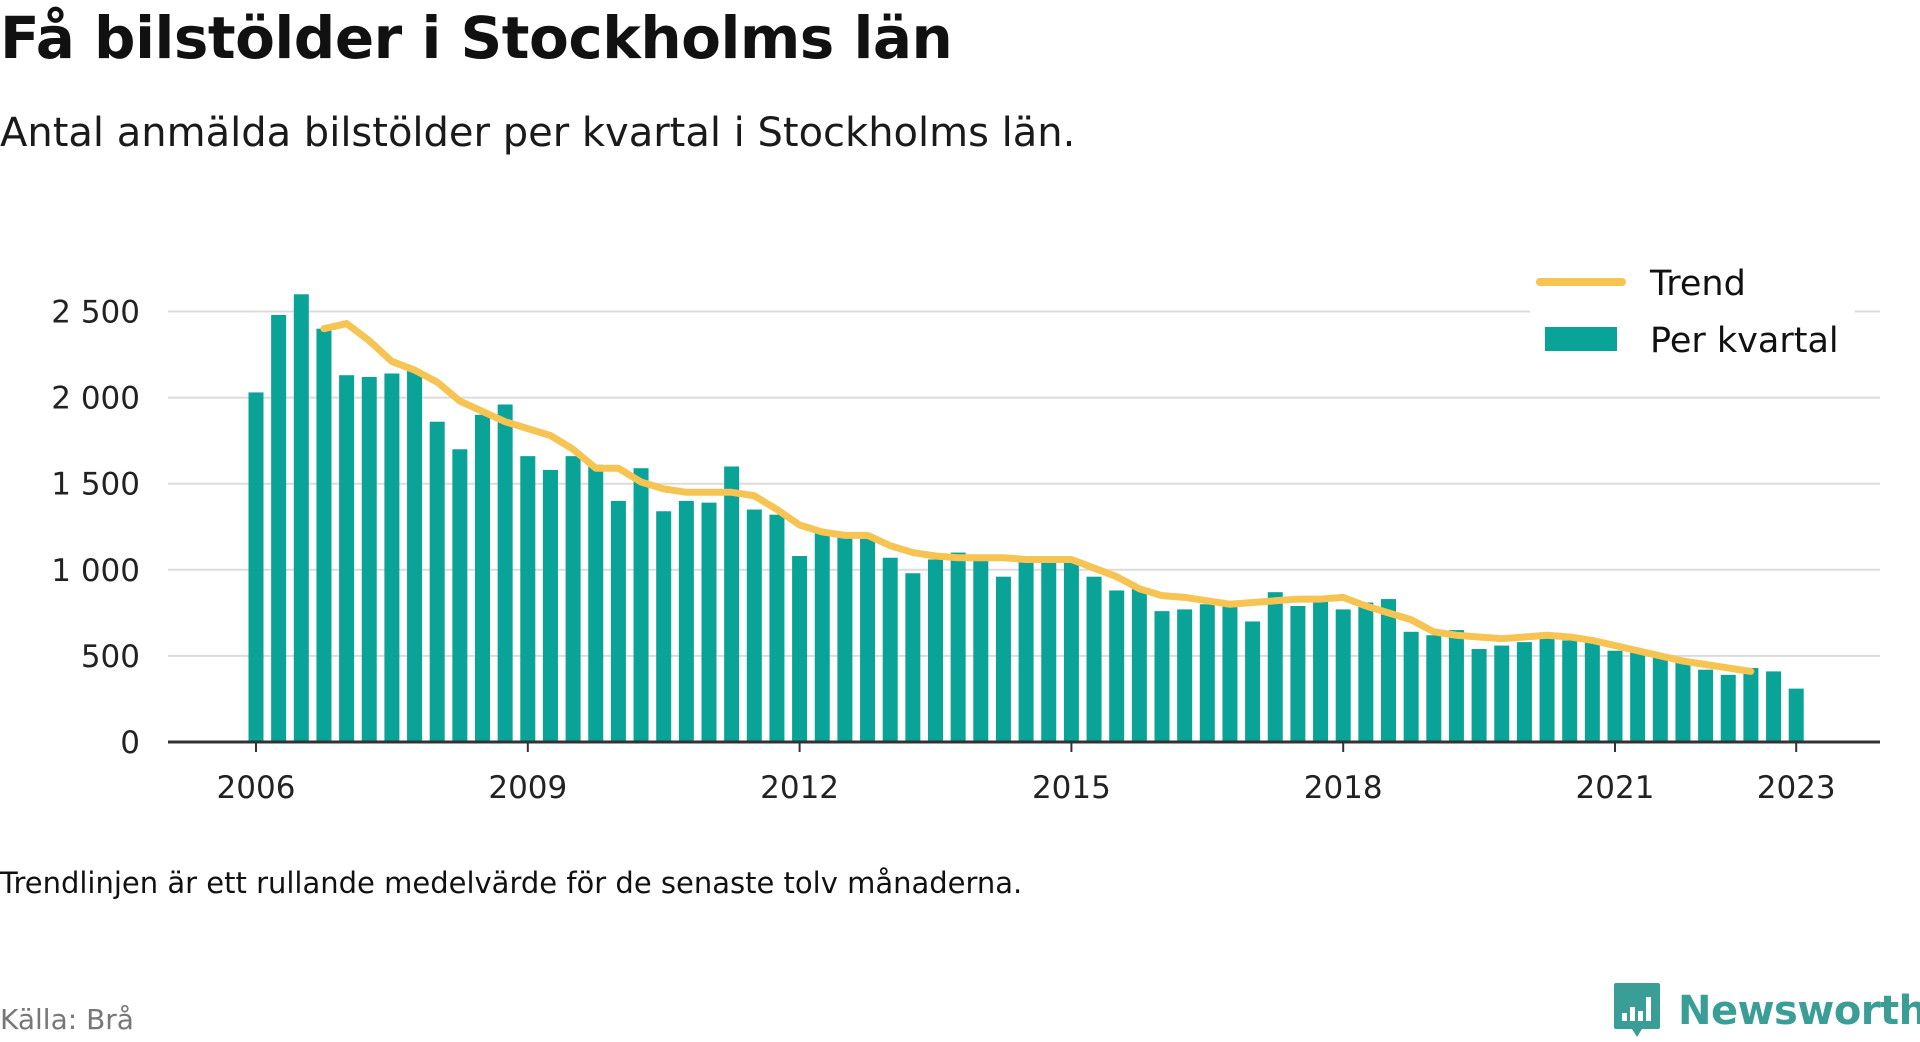 This screenshot has height=1042, width=1920. Describe the element at coordinates (95, 571) in the screenshot. I see `y-tick-label: 1 000` at that location.